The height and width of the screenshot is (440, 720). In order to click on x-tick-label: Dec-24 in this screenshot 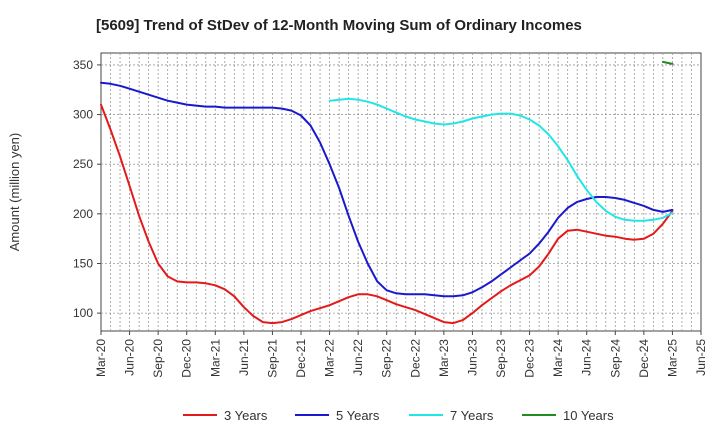, I will do `click(644, 358)`.